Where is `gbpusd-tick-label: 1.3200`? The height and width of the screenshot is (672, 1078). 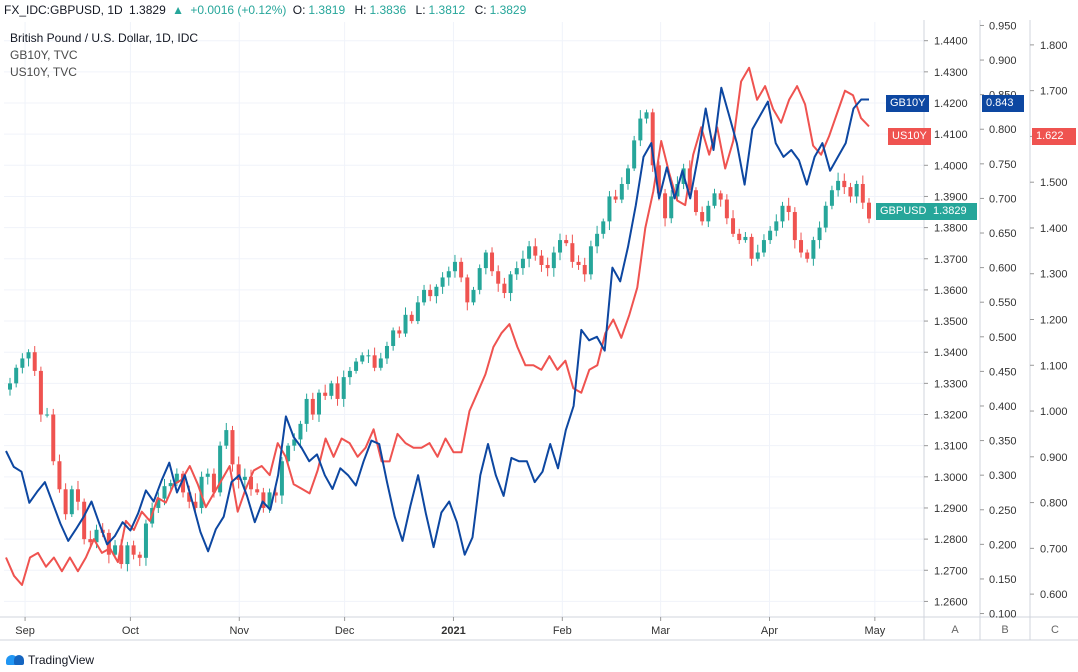
gbpusd-tick-label: 1.3200 is located at coordinates (951, 416).